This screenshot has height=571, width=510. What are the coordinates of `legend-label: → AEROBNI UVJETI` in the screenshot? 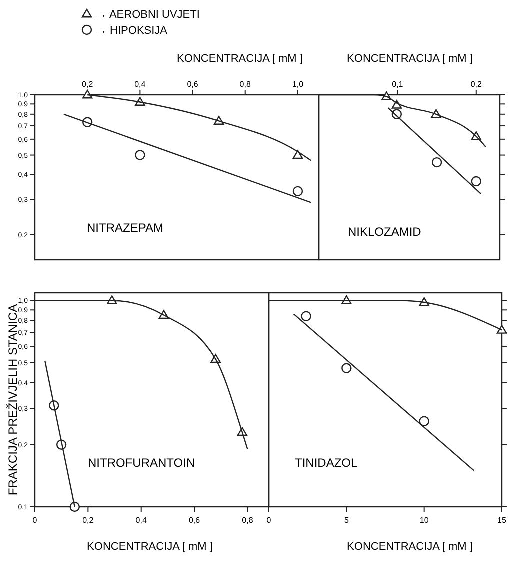 It's located at (148, 15).